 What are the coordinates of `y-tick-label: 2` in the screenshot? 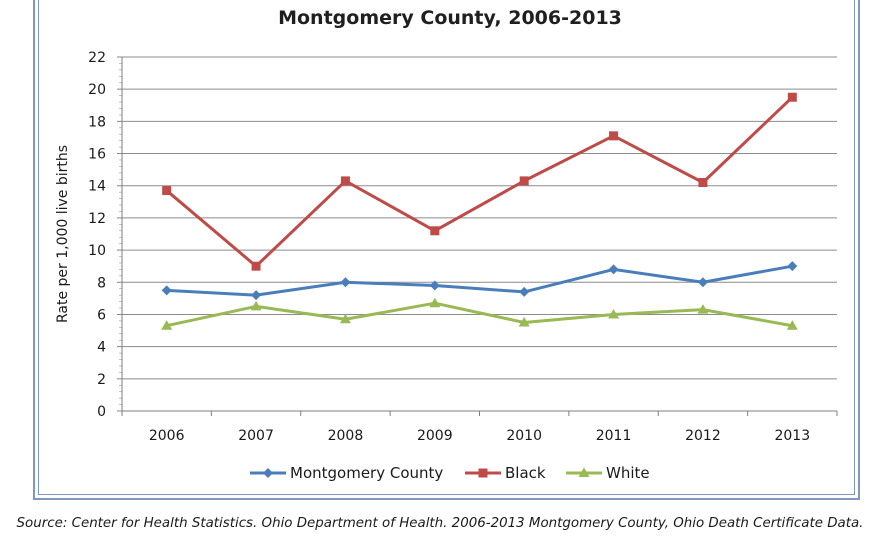 It's located at (101, 380).